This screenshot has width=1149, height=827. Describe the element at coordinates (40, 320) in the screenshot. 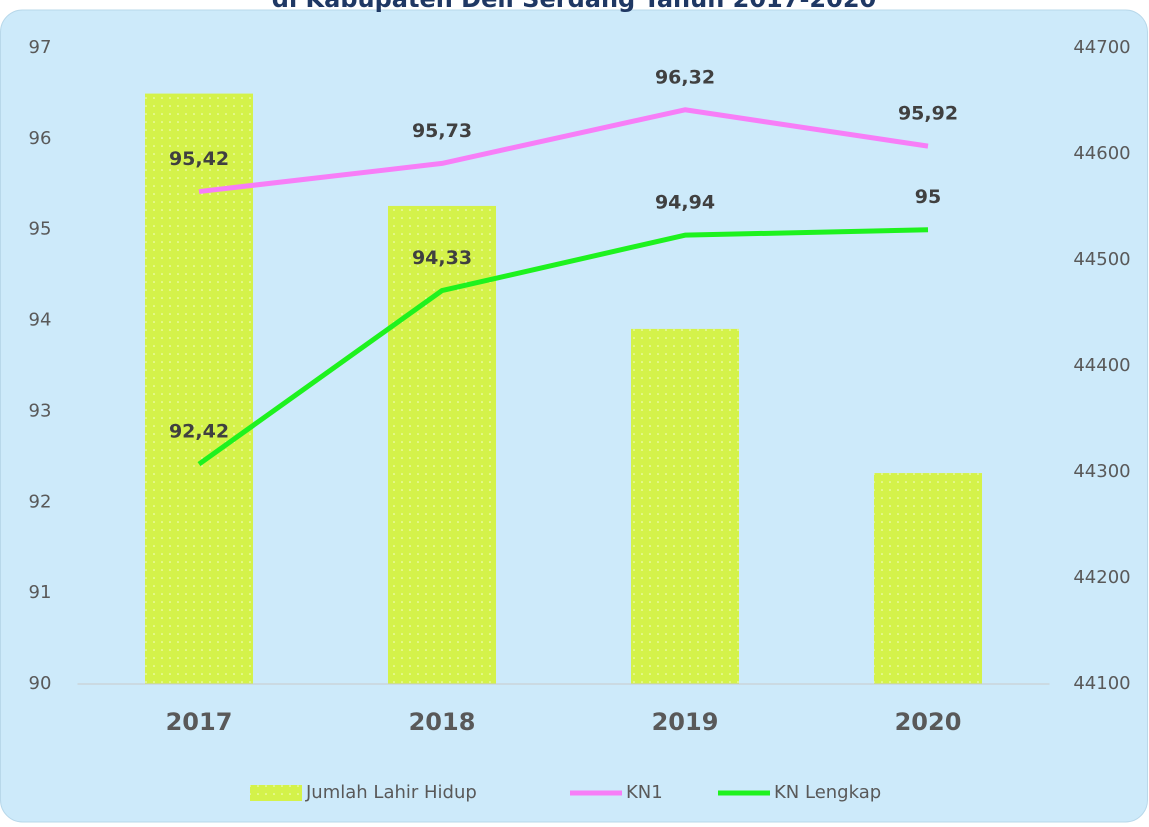

I see `y-tick-label: 94` at that location.